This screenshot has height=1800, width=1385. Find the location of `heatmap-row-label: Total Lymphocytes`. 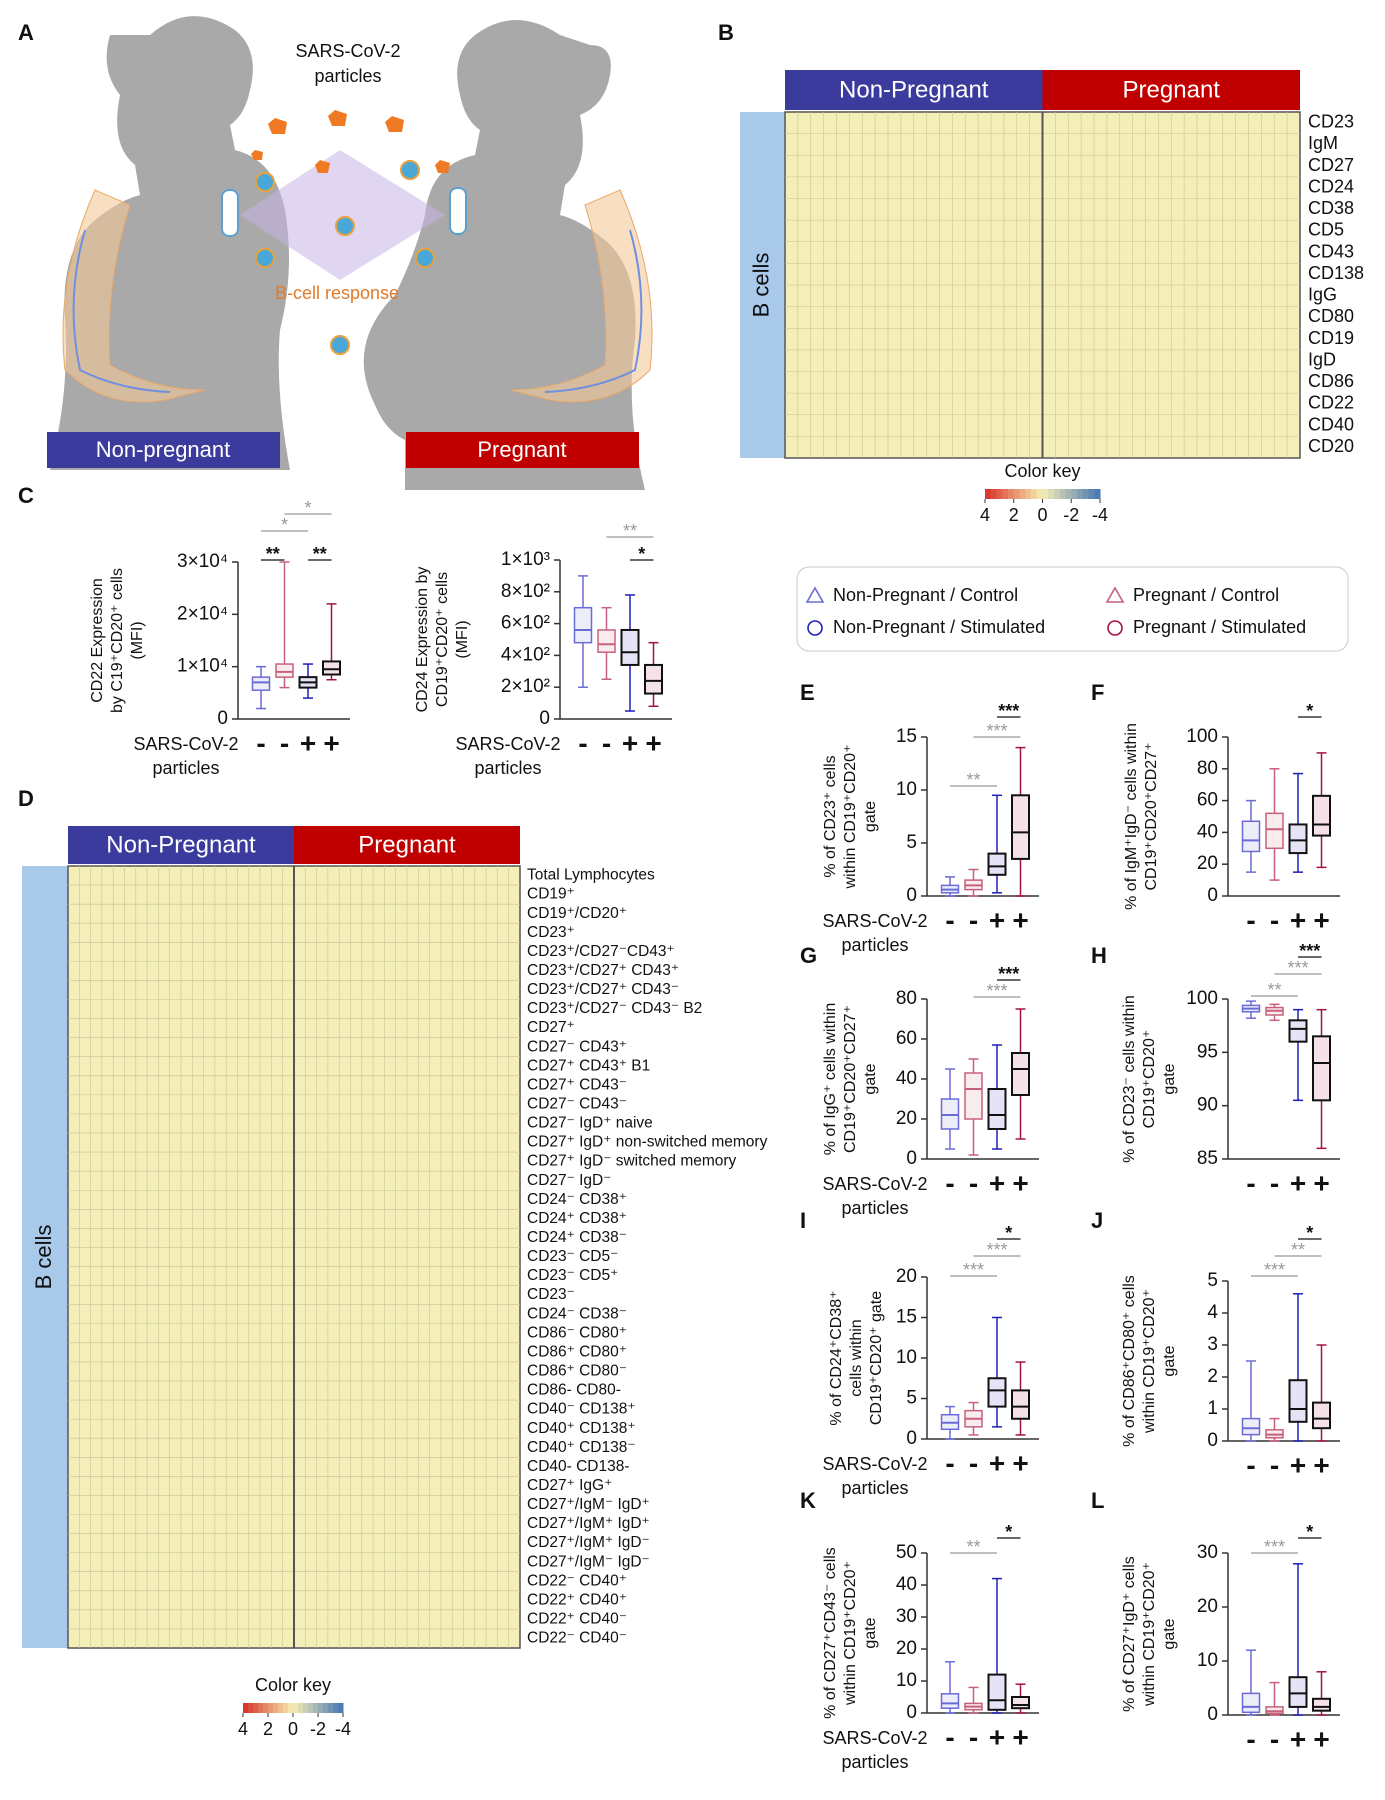

heatmap-row-label: Total Lymphocytes is located at coordinates (591, 875).